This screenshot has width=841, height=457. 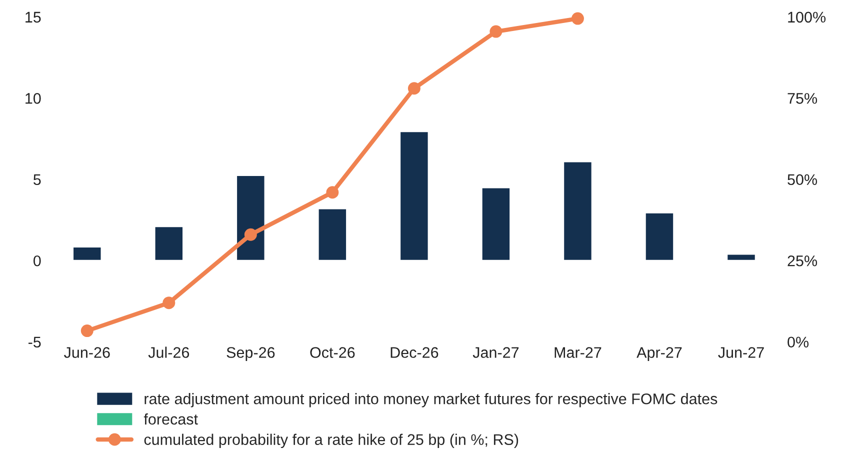 What do you see at coordinates (798, 342) in the screenshot?
I see `y2-tick-label: 0%` at bounding box center [798, 342].